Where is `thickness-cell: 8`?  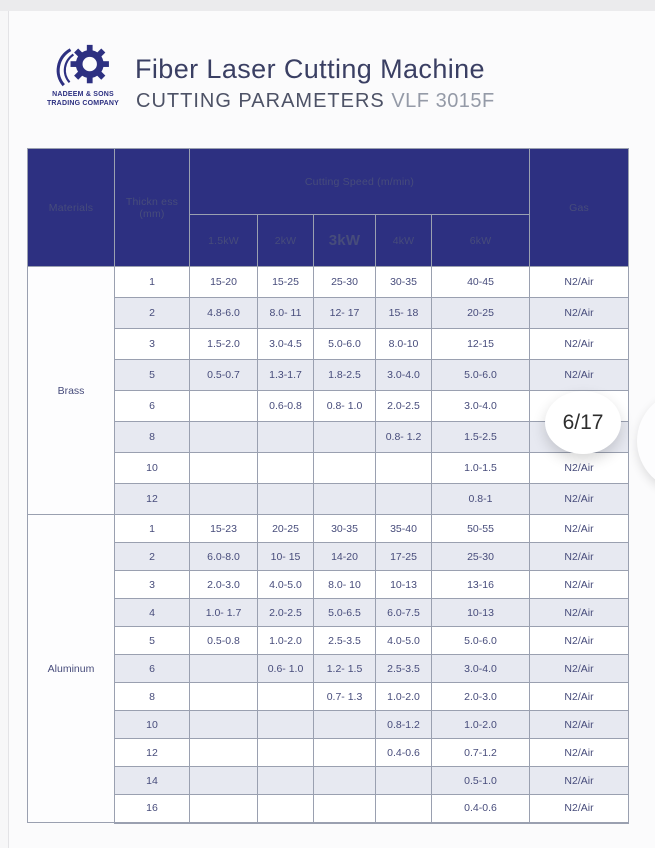 thickness-cell: 8 is located at coordinates (152, 696).